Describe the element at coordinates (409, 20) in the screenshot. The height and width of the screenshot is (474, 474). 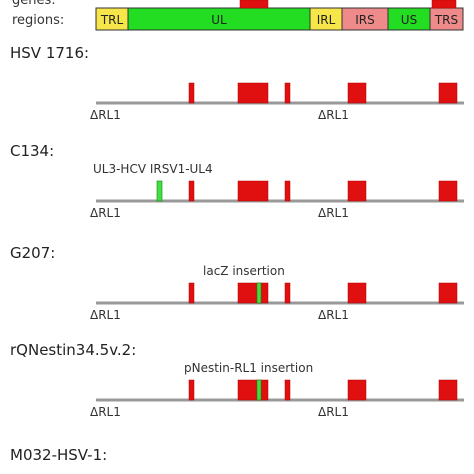
I see `region-label-us: US` at that location.